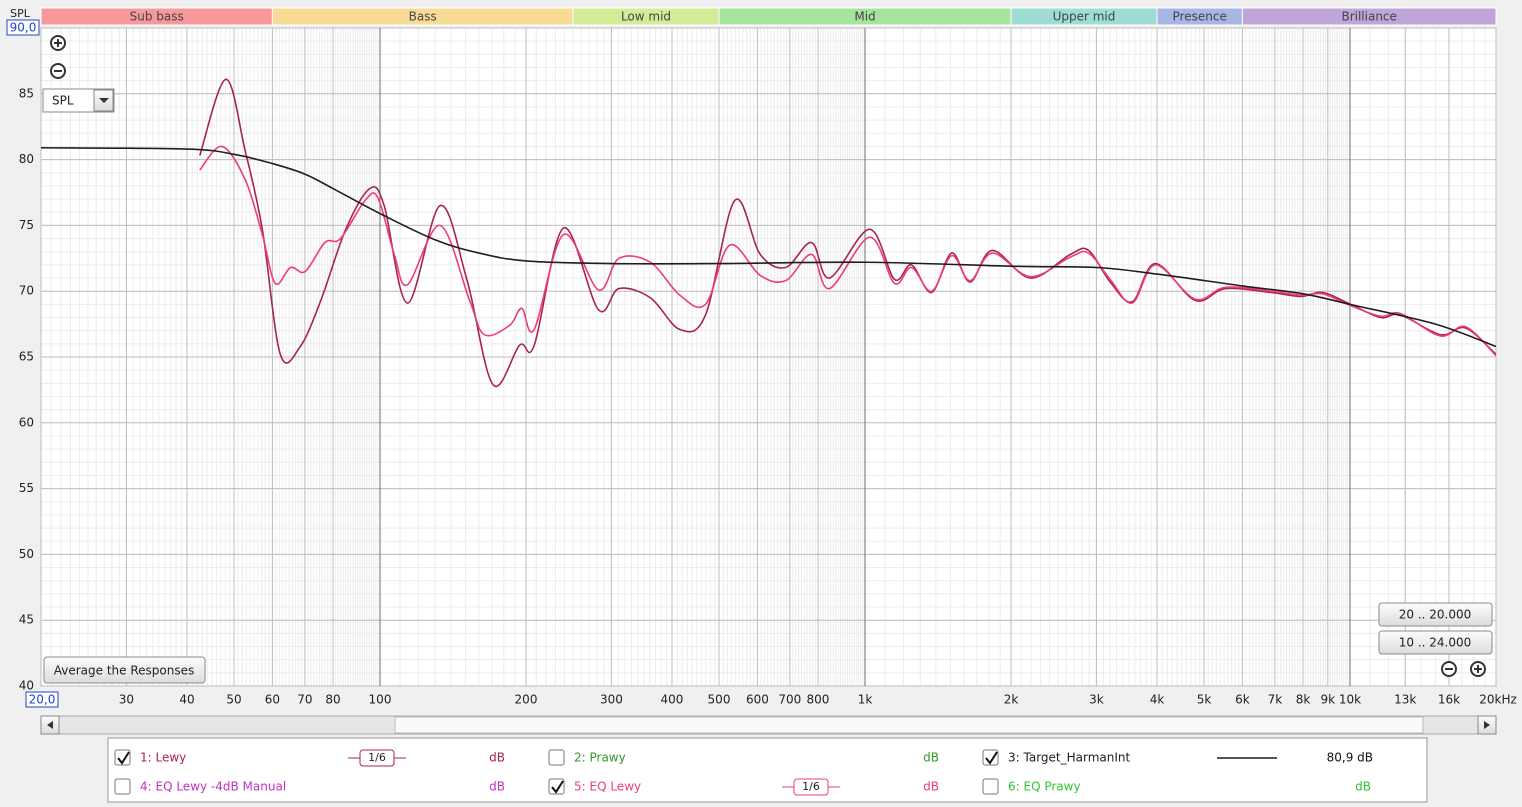  What do you see at coordinates (1242, 700) in the screenshot?
I see `x-tick-label: 6k` at bounding box center [1242, 700].